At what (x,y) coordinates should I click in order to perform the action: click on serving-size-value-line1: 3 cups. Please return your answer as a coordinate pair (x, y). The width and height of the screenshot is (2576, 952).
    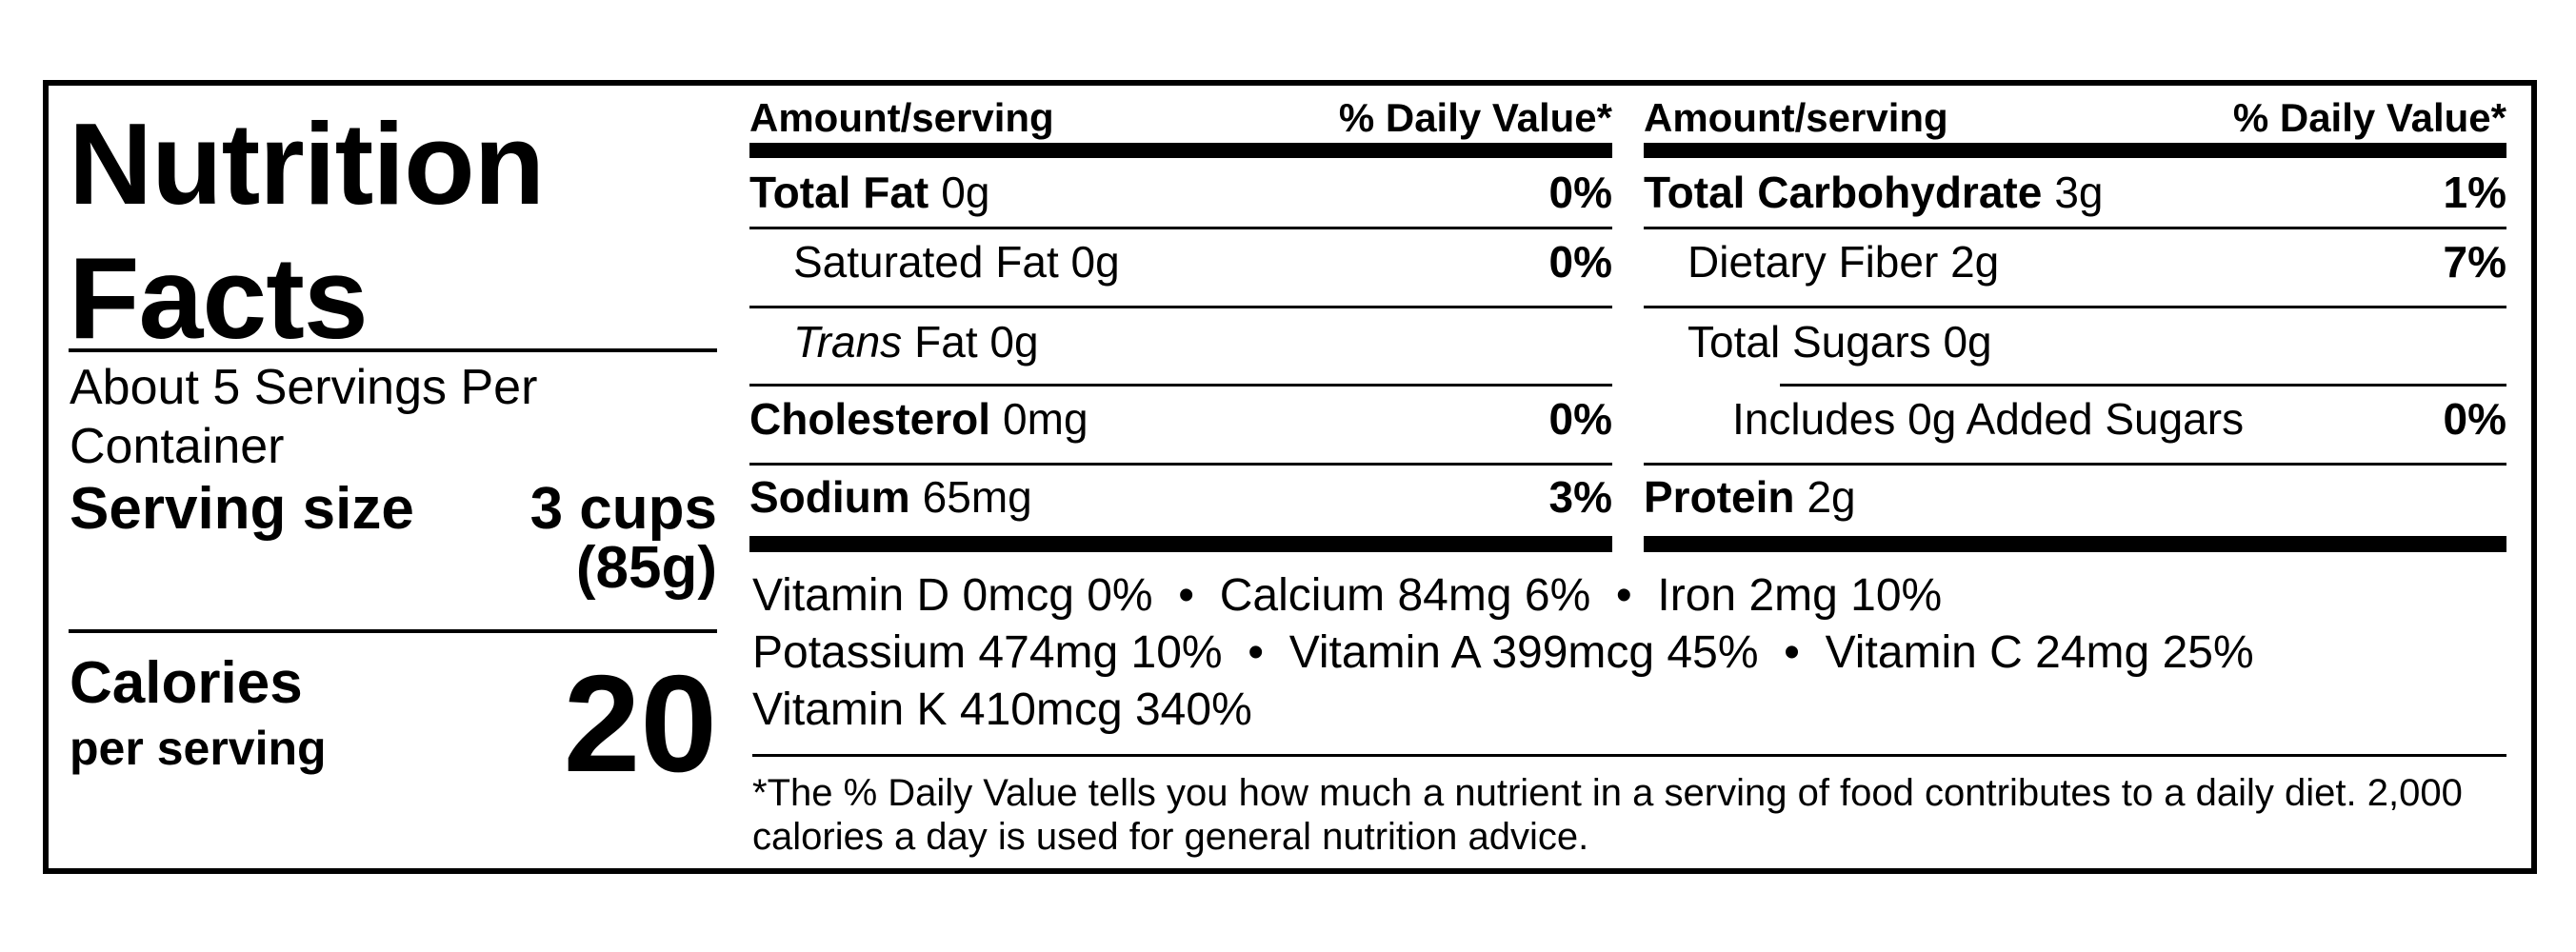
    Looking at the image, I should click on (623, 509).